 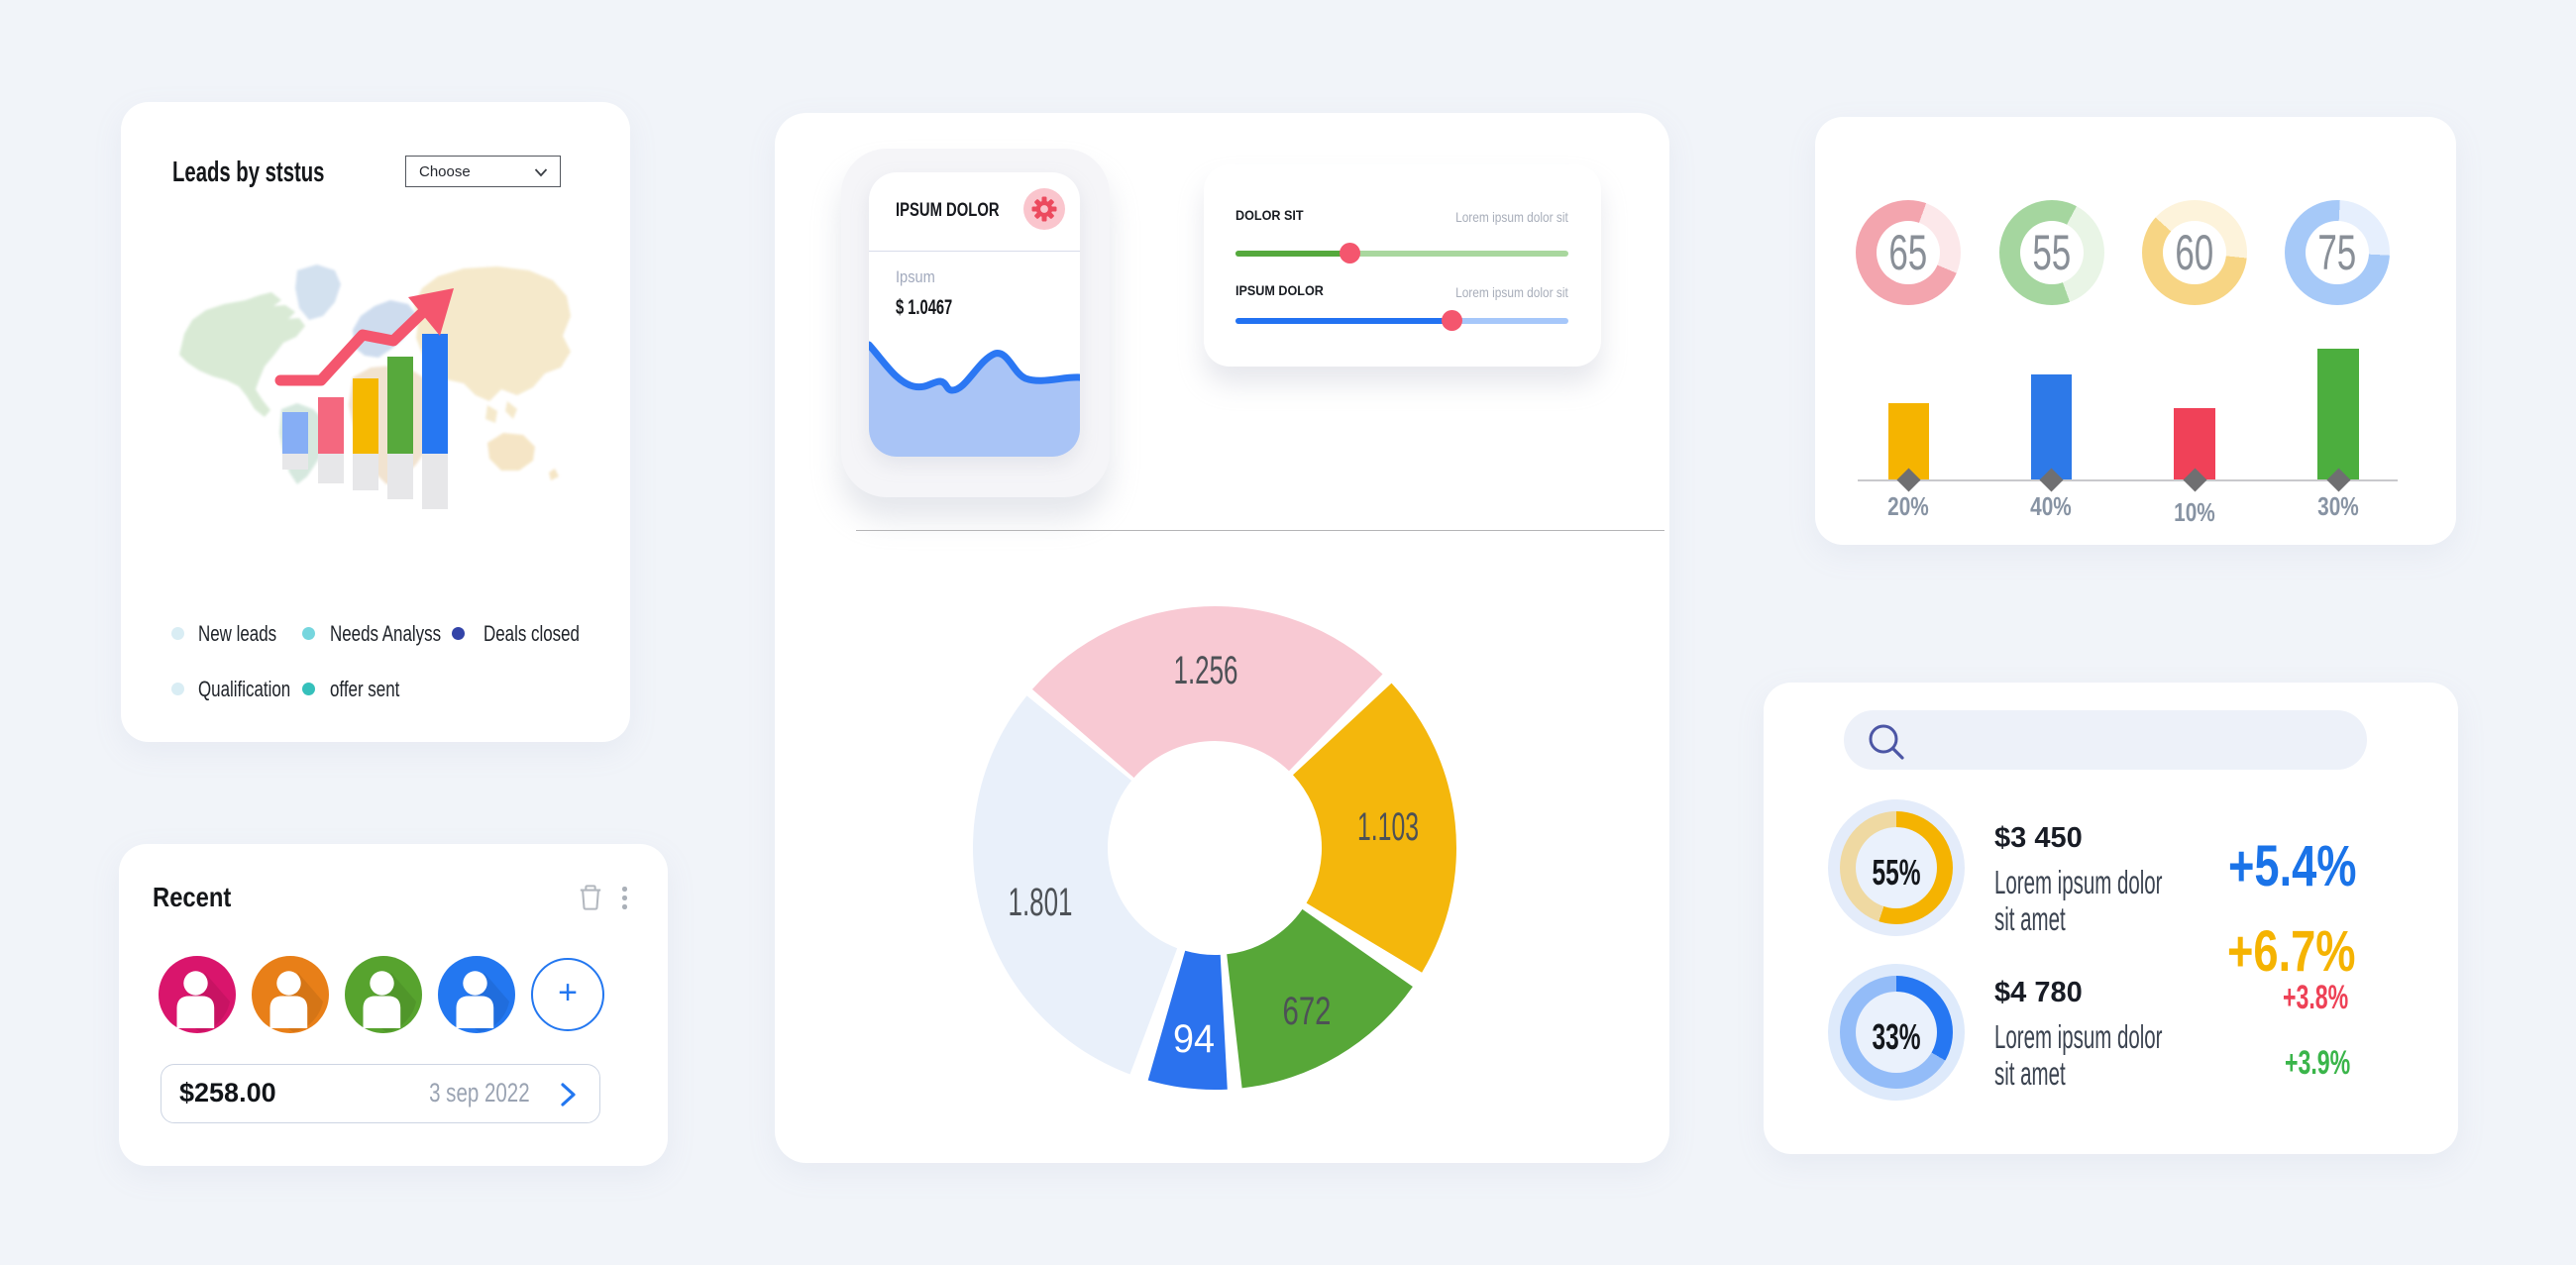 What do you see at coordinates (1194, 1039) in the screenshot?
I see `svg-text: 94` at bounding box center [1194, 1039].